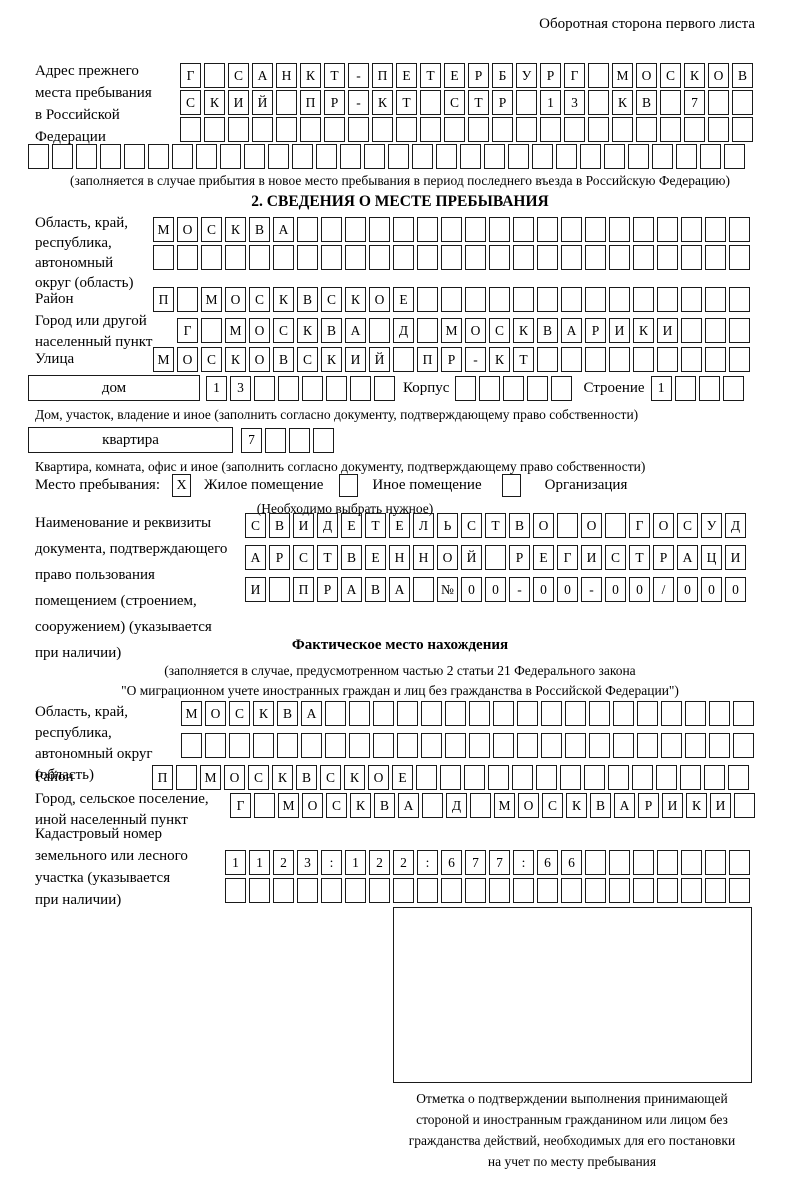  Describe the element at coordinates (574, 75) in the screenshot. I see `char-cell: Г` at that location.